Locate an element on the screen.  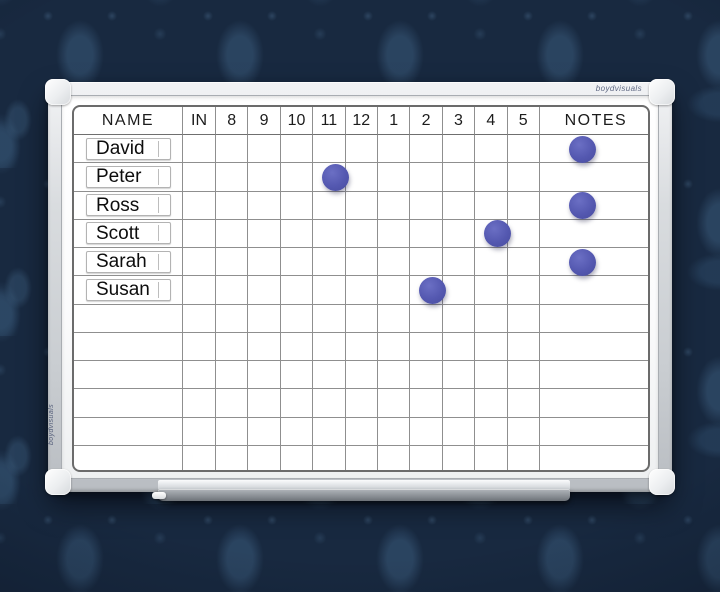
brand-logo-side: boydvisuals is located at coordinates (51, 425).